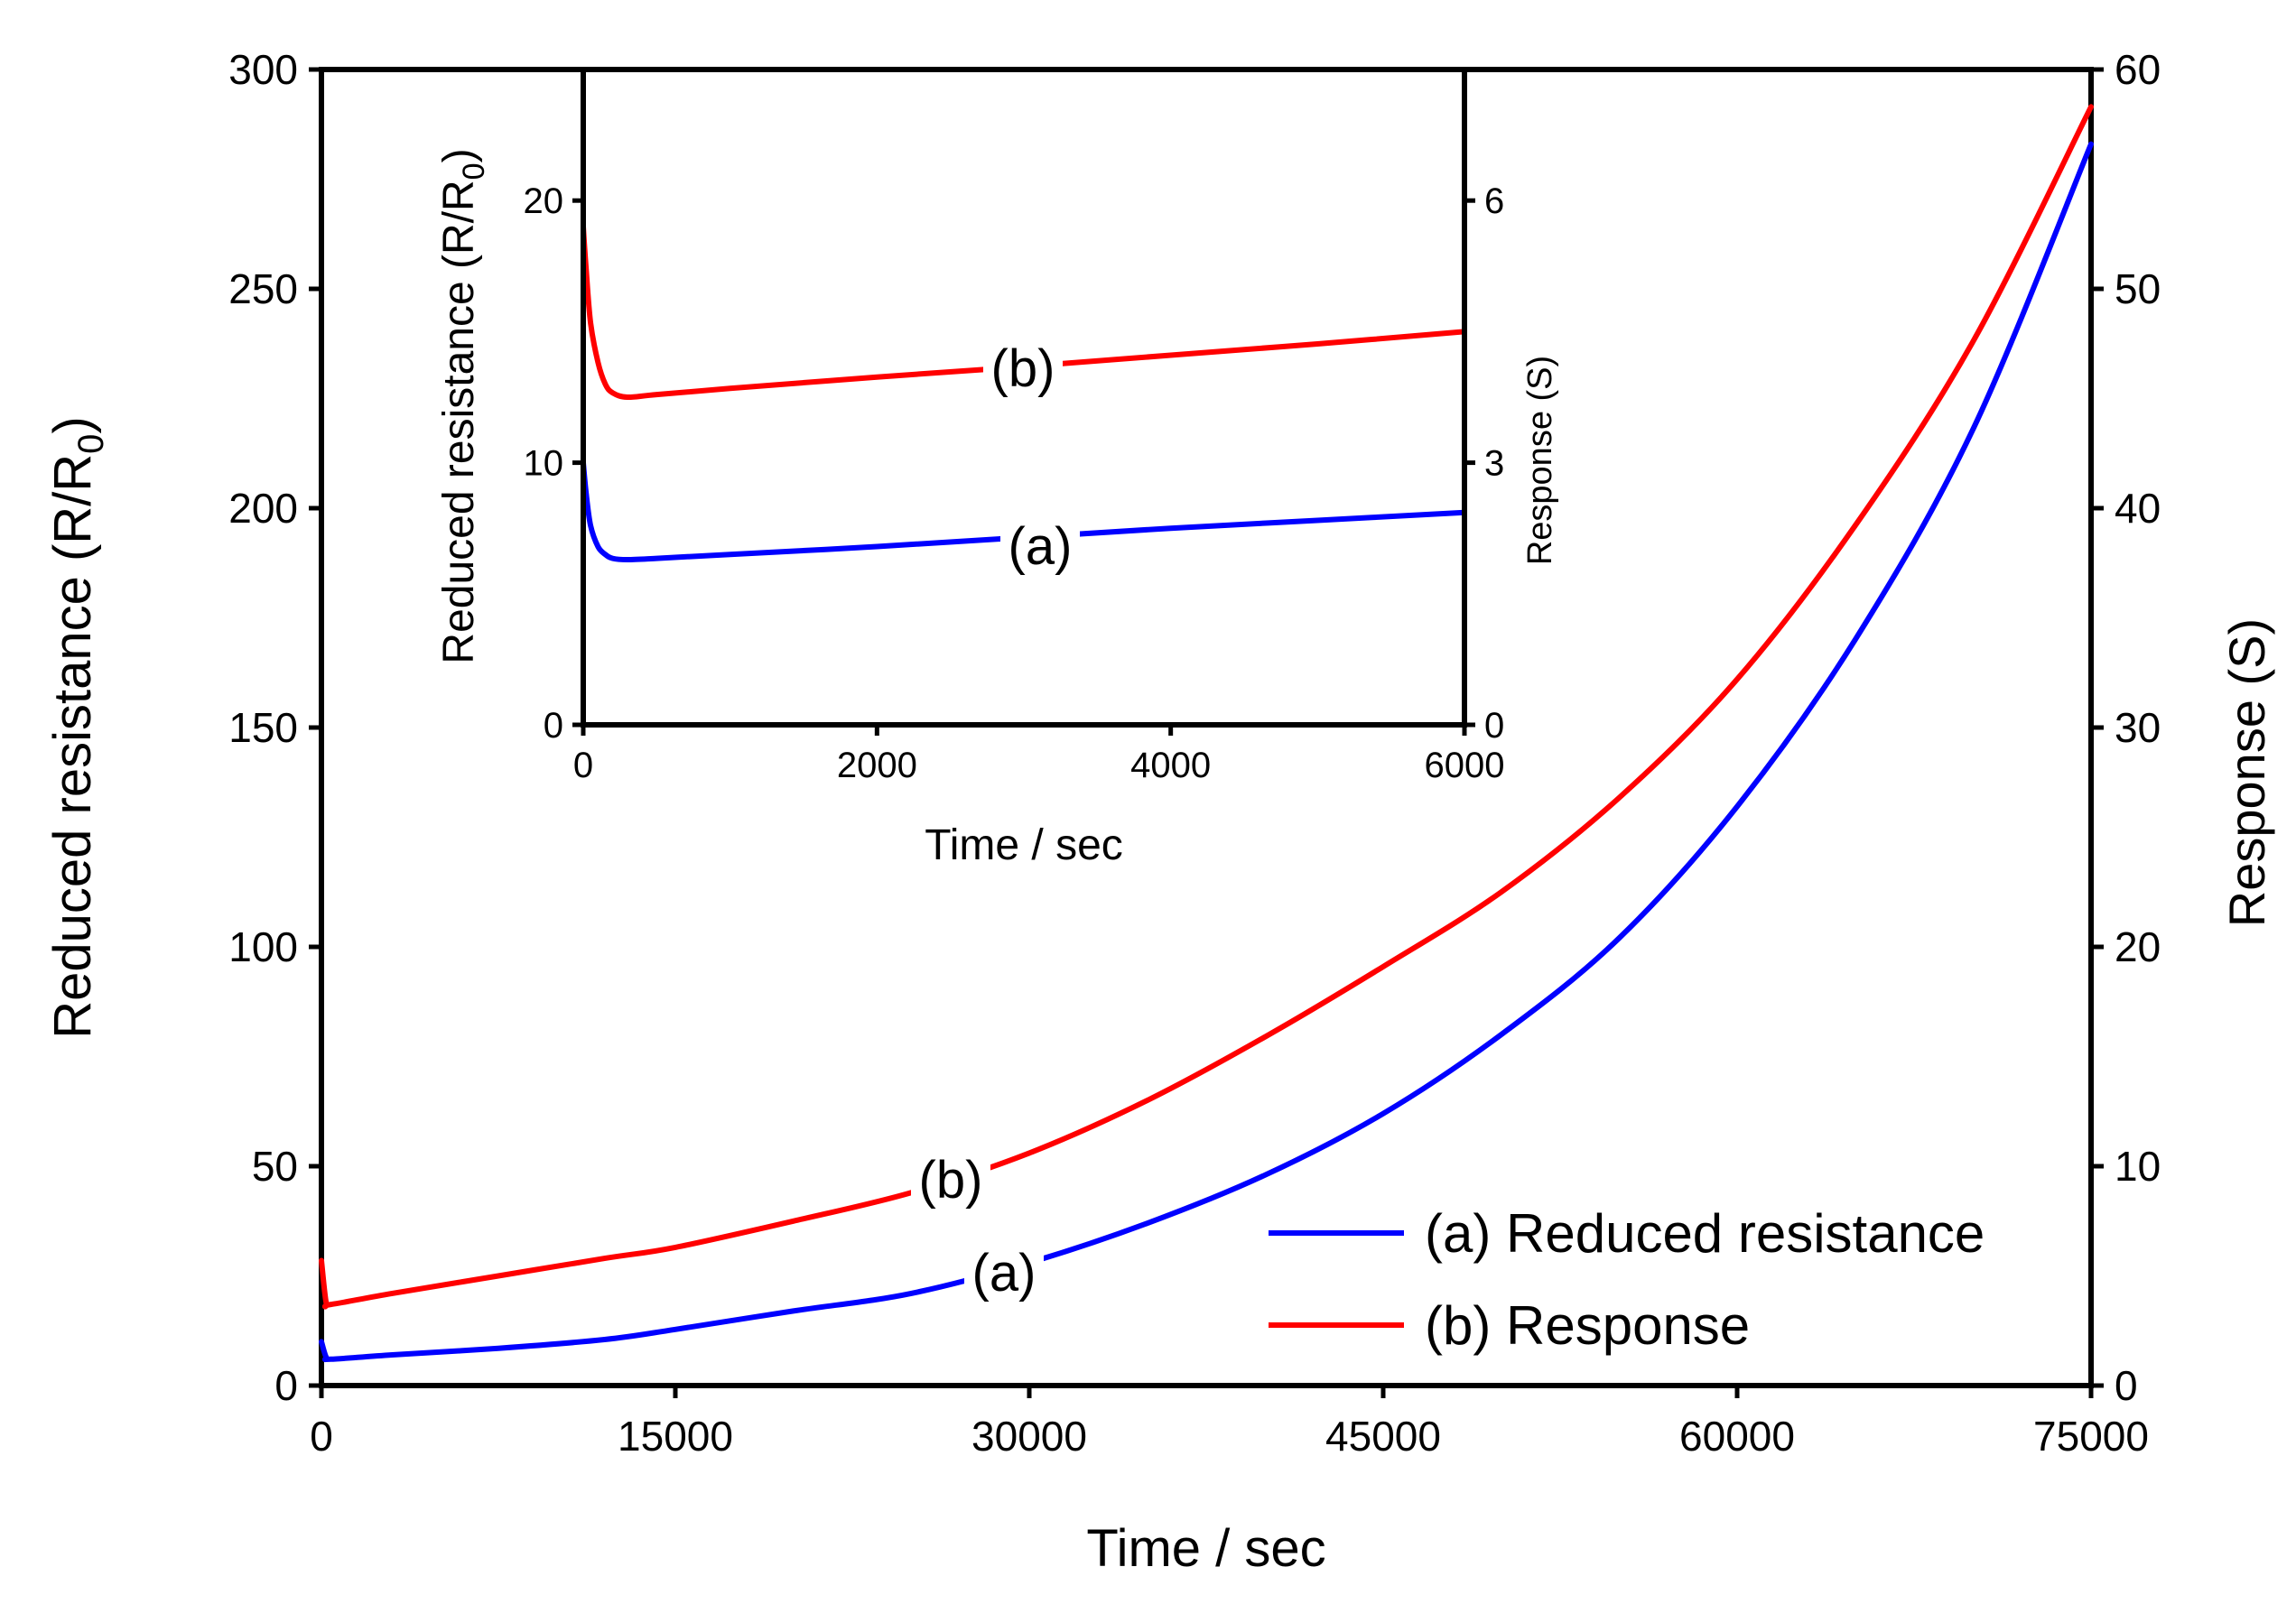 The width and height of the screenshot is (2296, 1604). What do you see at coordinates (1494, 726) in the screenshot?
I see `inset-y-right-tick-label: 0` at bounding box center [1494, 726].